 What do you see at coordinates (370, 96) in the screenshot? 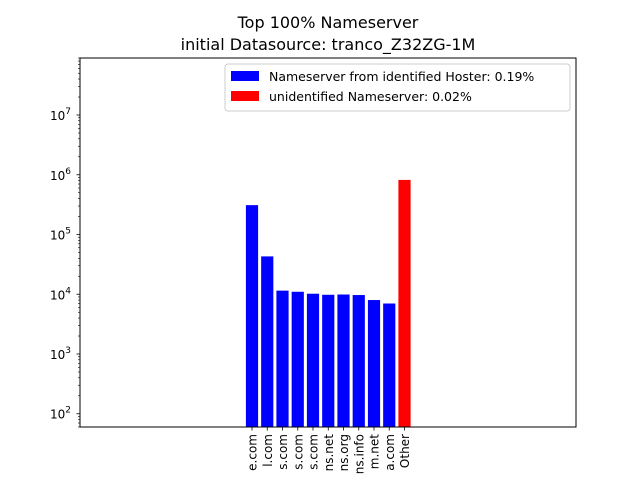
I see `legend-label: unidentified Nameserver: 0.02%` at bounding box center [370, 96].